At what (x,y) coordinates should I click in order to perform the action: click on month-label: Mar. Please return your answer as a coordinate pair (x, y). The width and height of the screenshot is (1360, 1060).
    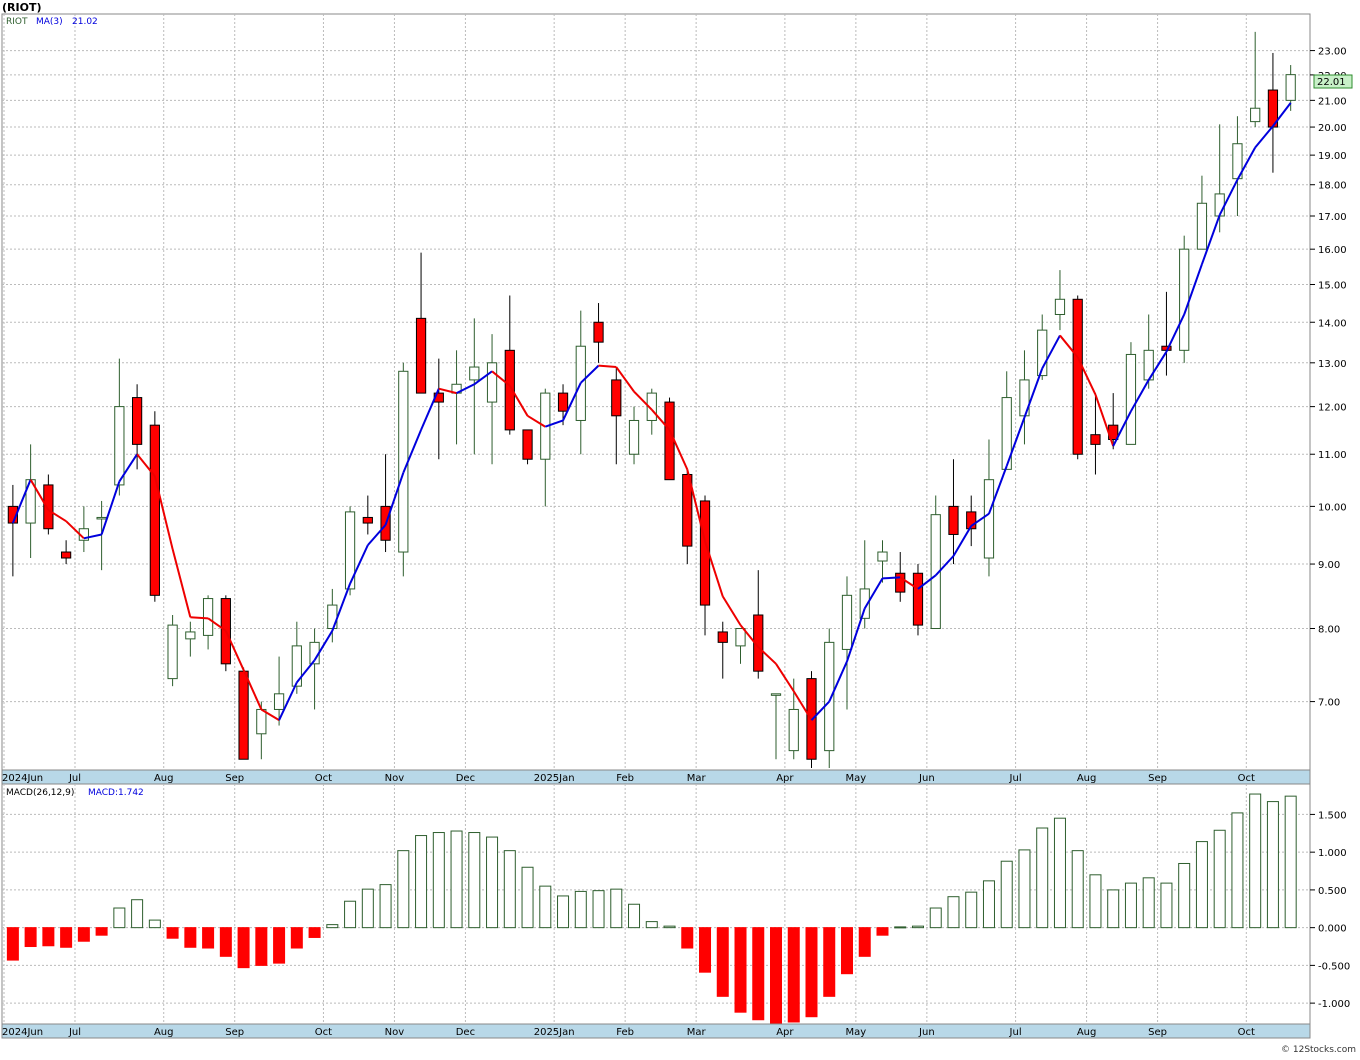
    Looking at the image, I should click on (697, 778).